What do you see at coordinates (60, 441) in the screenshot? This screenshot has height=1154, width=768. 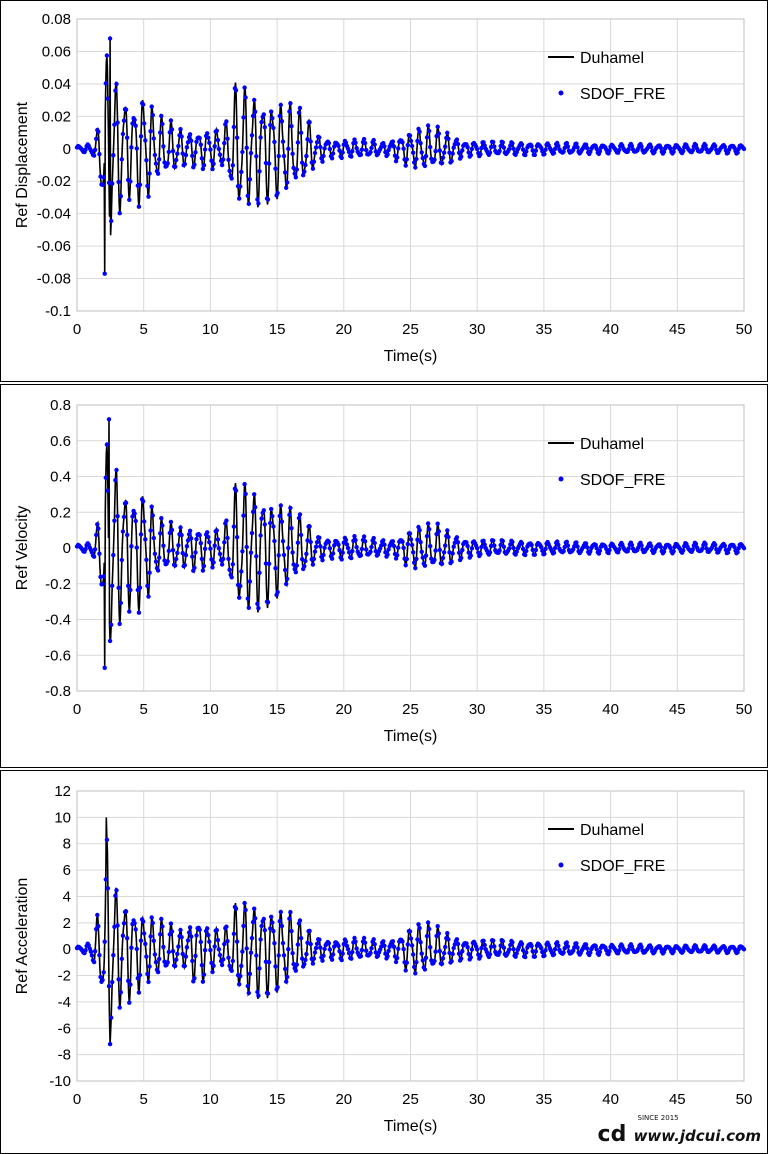 I see `y-tick-label: 0.6` at bounding box center [60, 441].